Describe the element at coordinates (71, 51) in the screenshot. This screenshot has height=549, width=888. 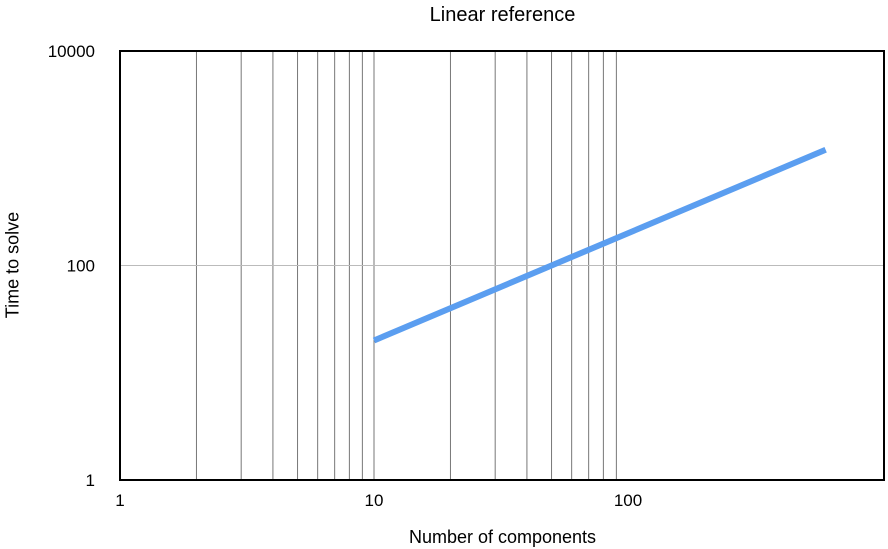
I see `y-tick-label: 10000` at that location.